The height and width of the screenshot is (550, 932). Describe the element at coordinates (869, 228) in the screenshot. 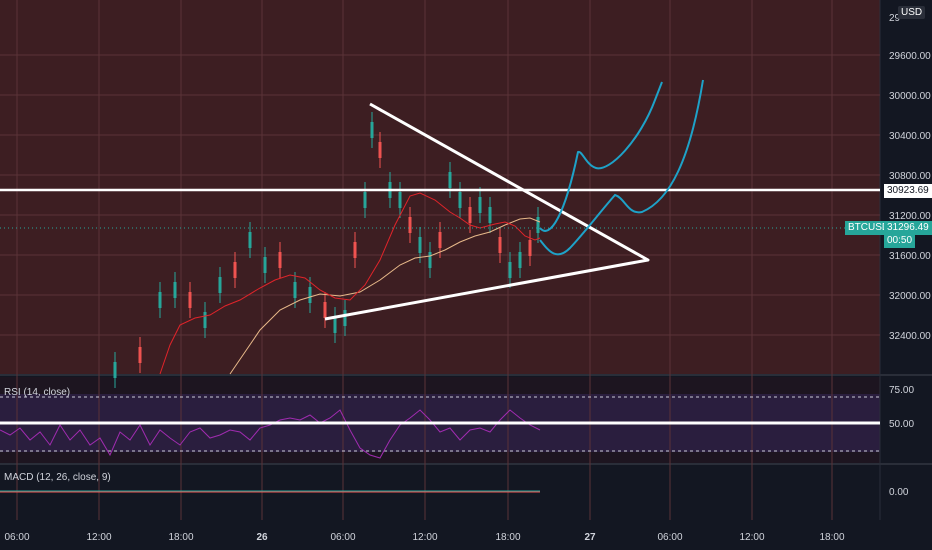

I see `ticker-badge: BTCUSD` at that location.